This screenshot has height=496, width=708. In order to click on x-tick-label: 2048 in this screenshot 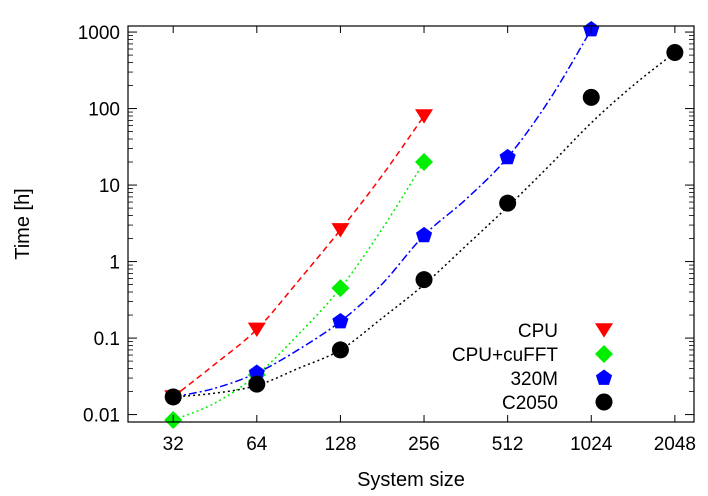, I will do `click(675, 444)`.